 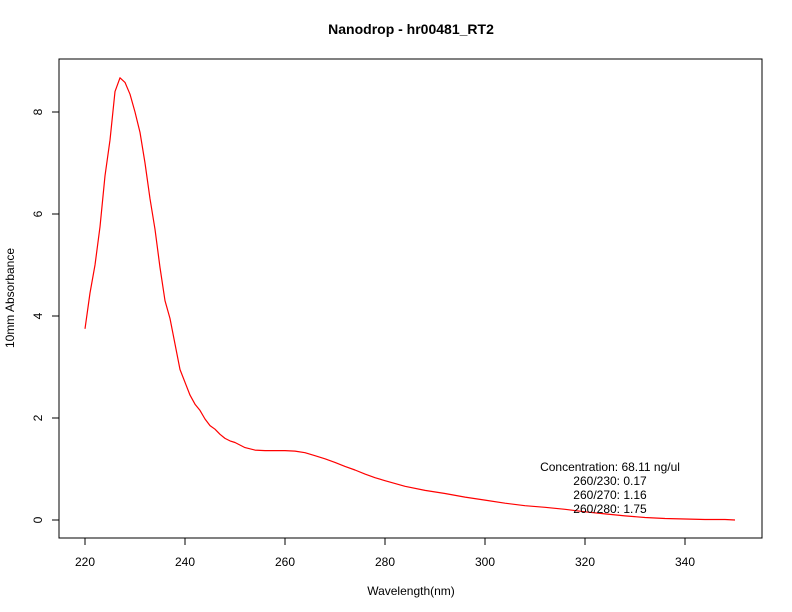 What do you see at coordinates (610, 495) in the screenshot?
I see `ratio-260-270-annotation: 260/270: 1.16` at bounding box center [610, 495].